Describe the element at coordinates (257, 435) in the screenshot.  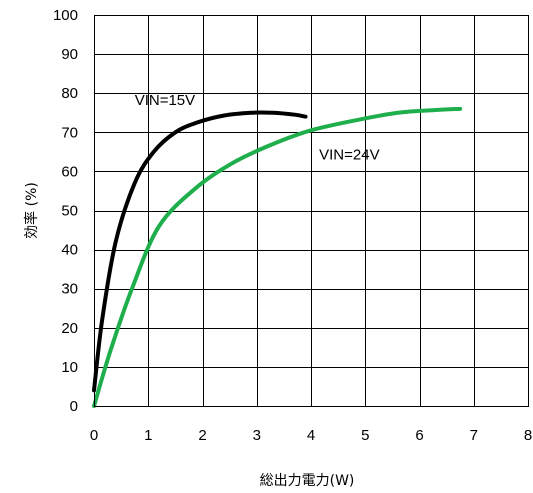
I see `x-tick-label: 3` at that location.